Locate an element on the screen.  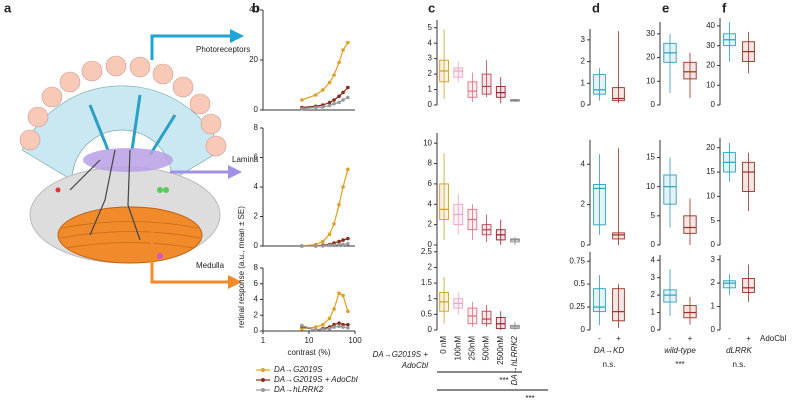
y-tick-label: 40 is located at coordinates (710, 25).